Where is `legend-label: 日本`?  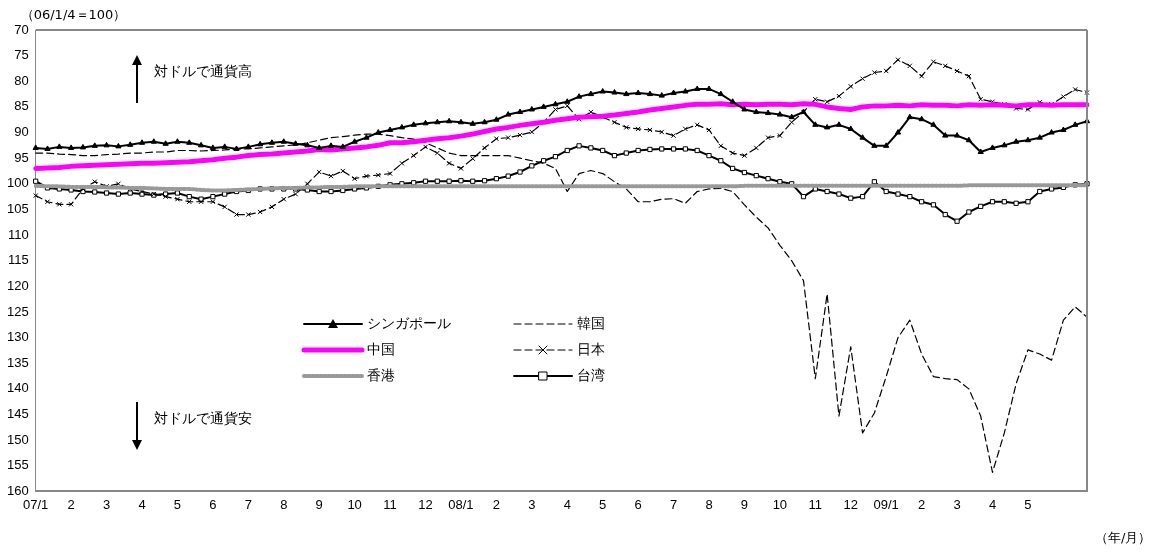
legend-label: 日本 is located at coordinates (590, 350).